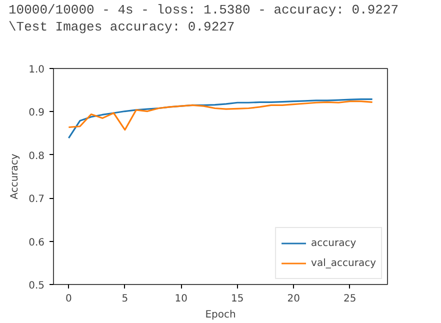 Image resolution: width=441 pixels, height=323 pixels. I want to click on y-tick-label: 0.7, so click(36, 200).